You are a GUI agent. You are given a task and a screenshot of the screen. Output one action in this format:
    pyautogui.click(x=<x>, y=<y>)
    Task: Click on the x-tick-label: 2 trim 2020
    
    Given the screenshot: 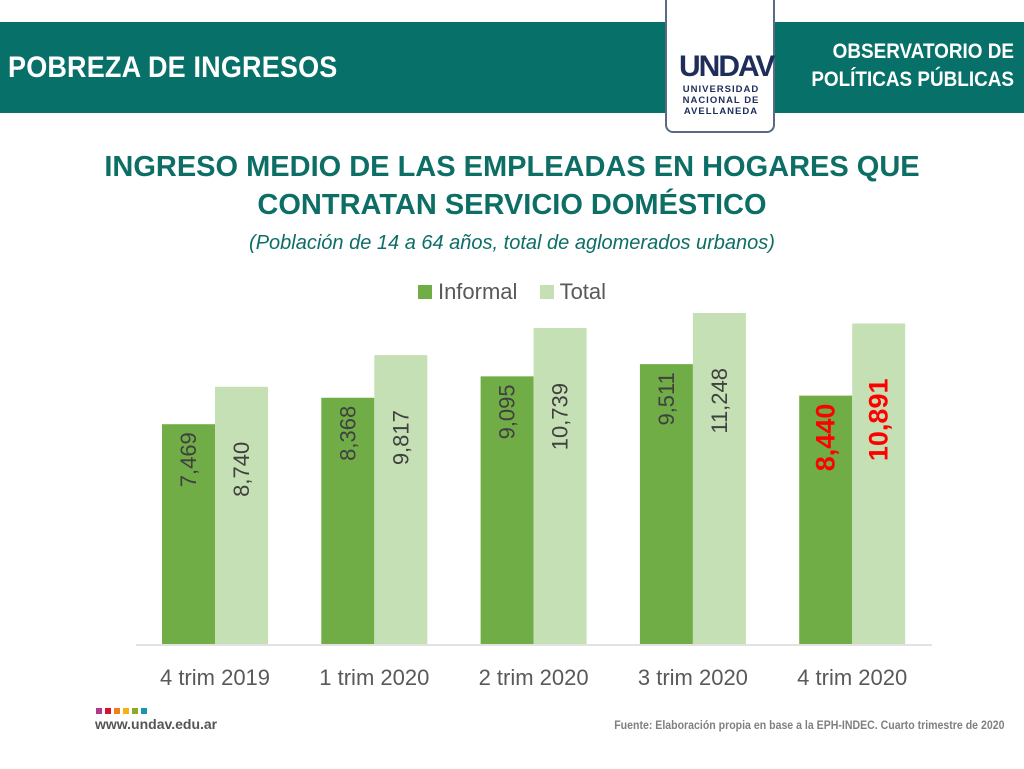 What is the action you would take?
    pyautogui.click(x=534, y=677)
    